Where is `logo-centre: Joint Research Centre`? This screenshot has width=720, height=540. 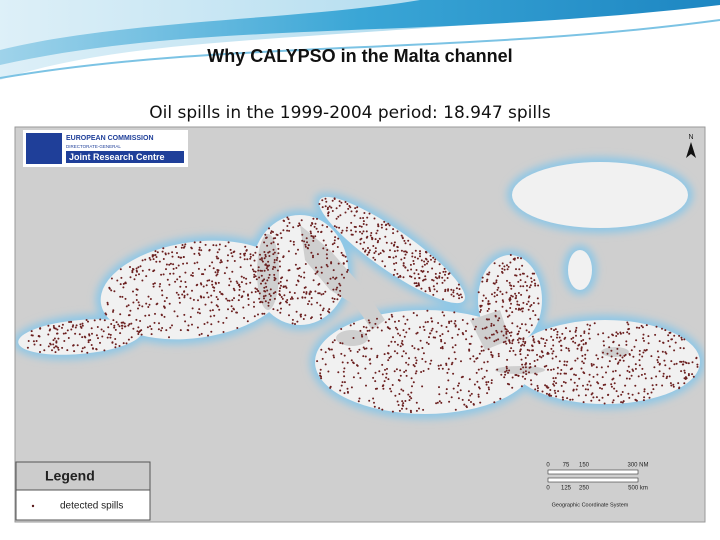
logo-centre: Joint Research Centre is located at coordinates (117, 157).